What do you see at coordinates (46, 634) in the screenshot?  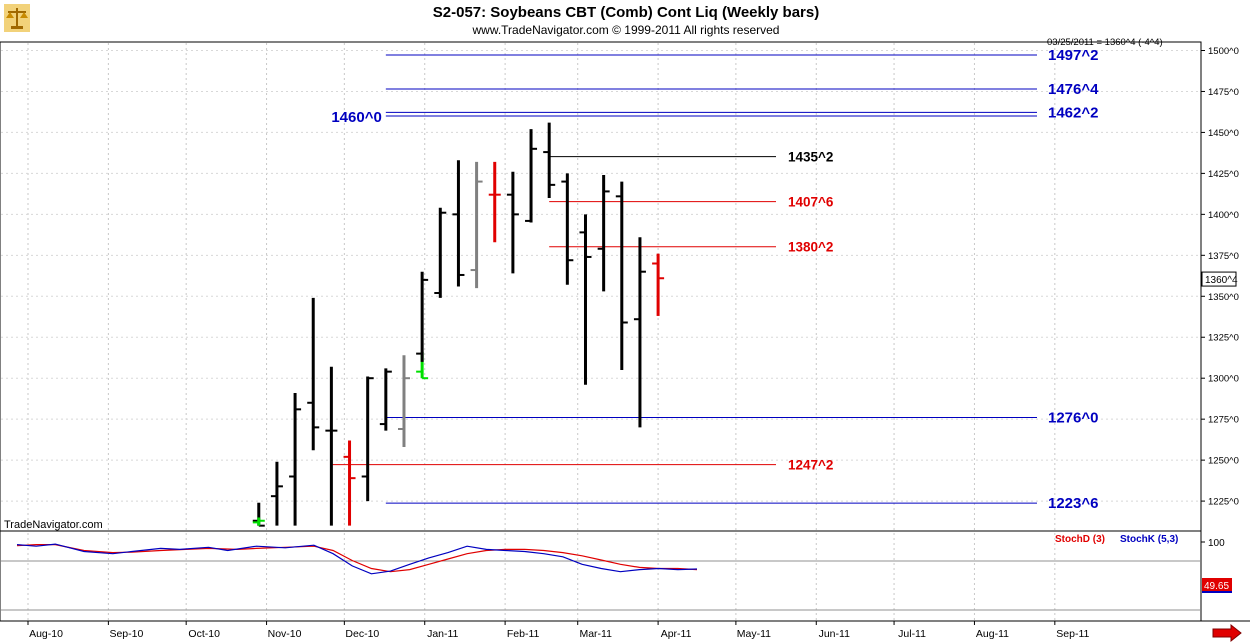 I see `x-tick-label: Aug-10` at bounding box center [46, 634].